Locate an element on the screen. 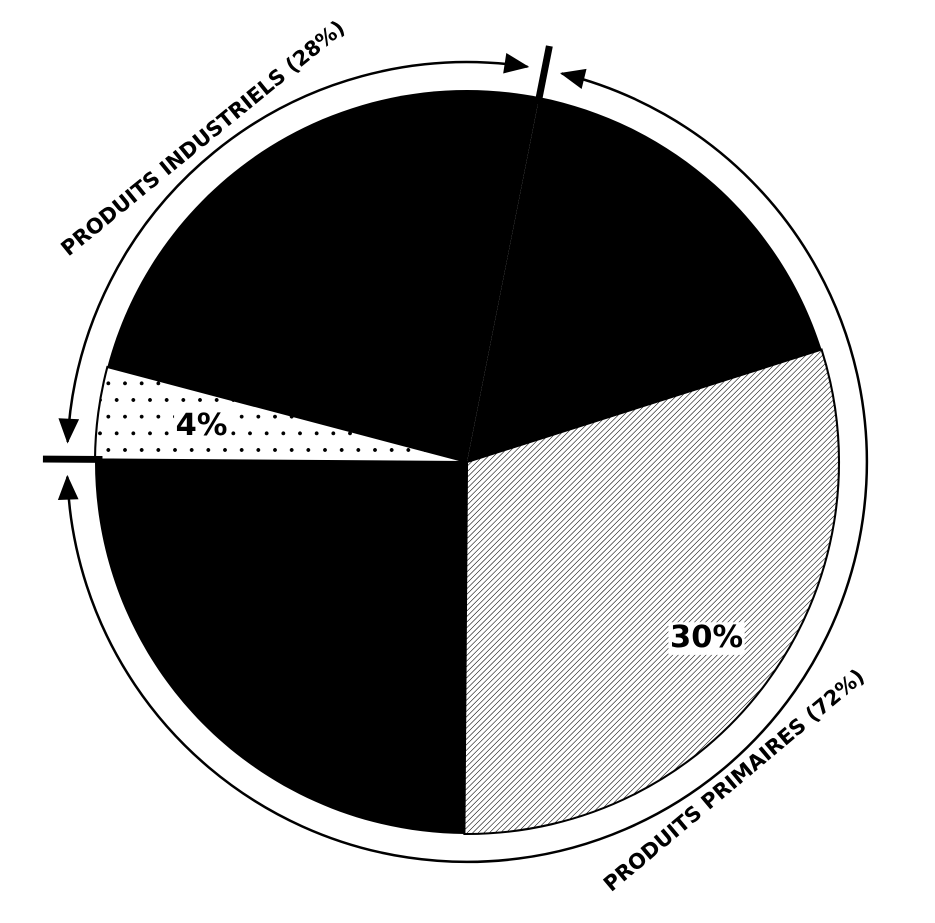 This screenshot has height=923, width=935. data-label: 4% is located at coordinates (201, 424).